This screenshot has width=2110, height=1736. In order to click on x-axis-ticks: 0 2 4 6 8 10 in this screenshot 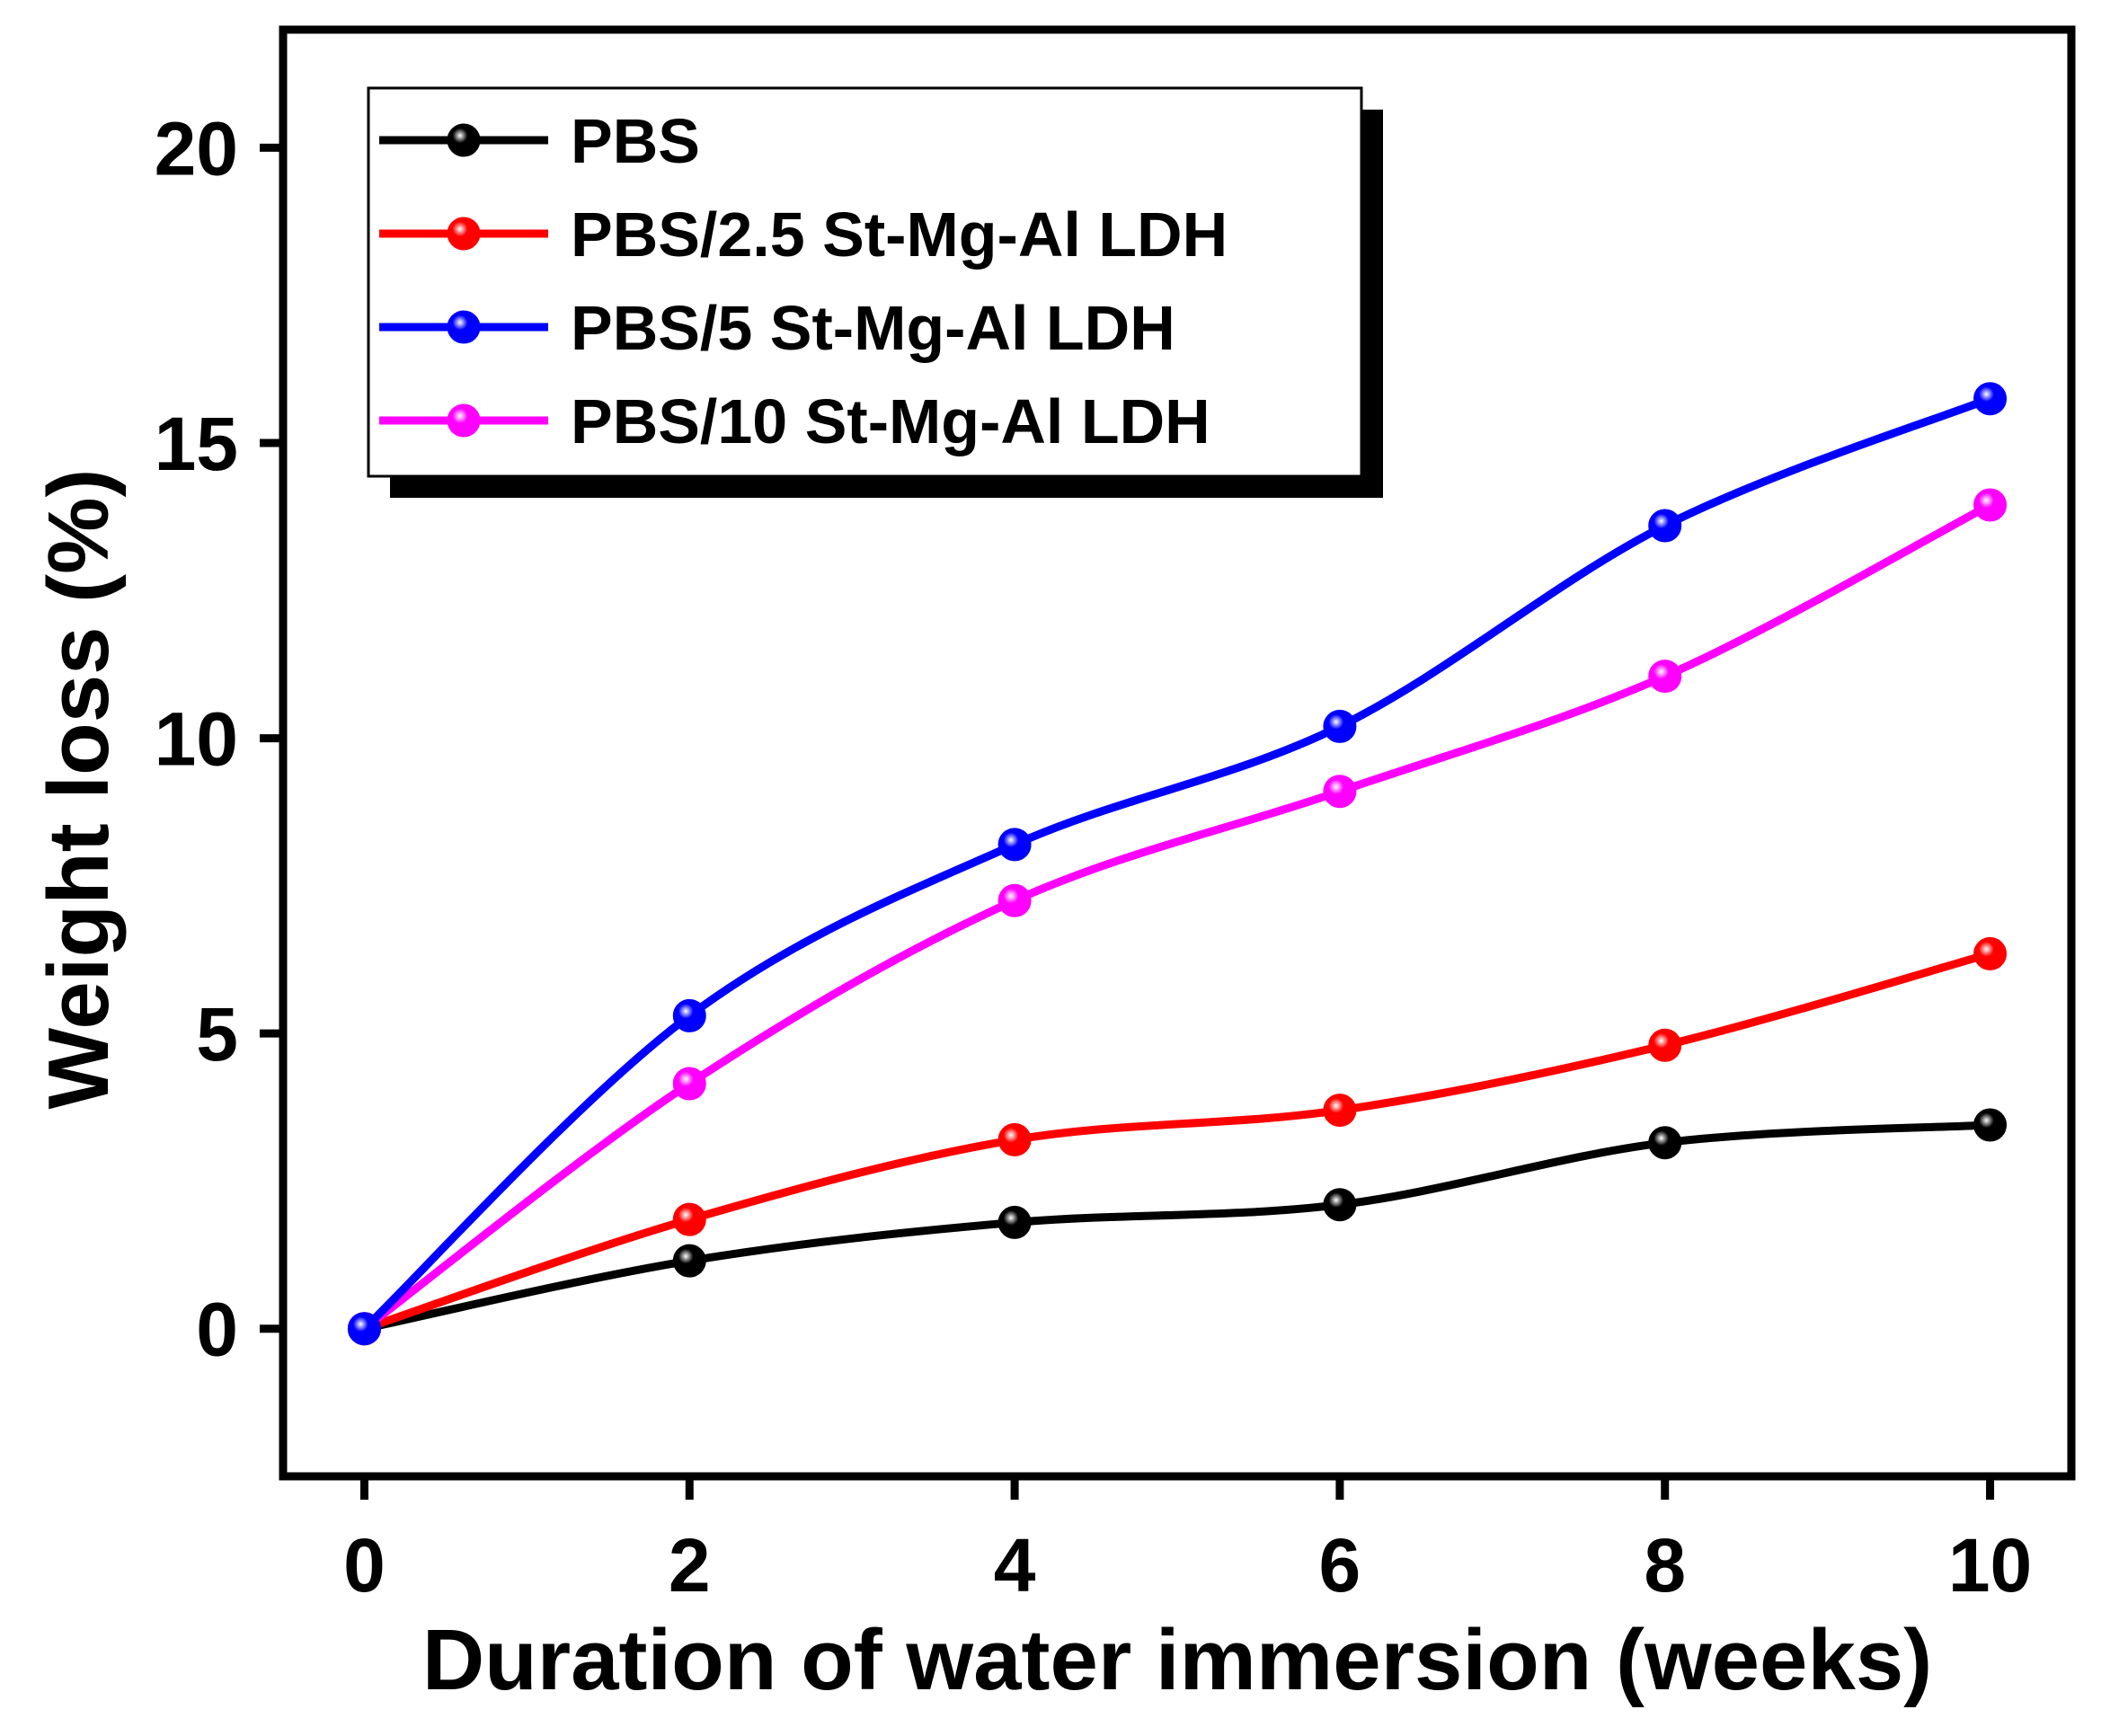, I will do `click(1187, 1542)`.